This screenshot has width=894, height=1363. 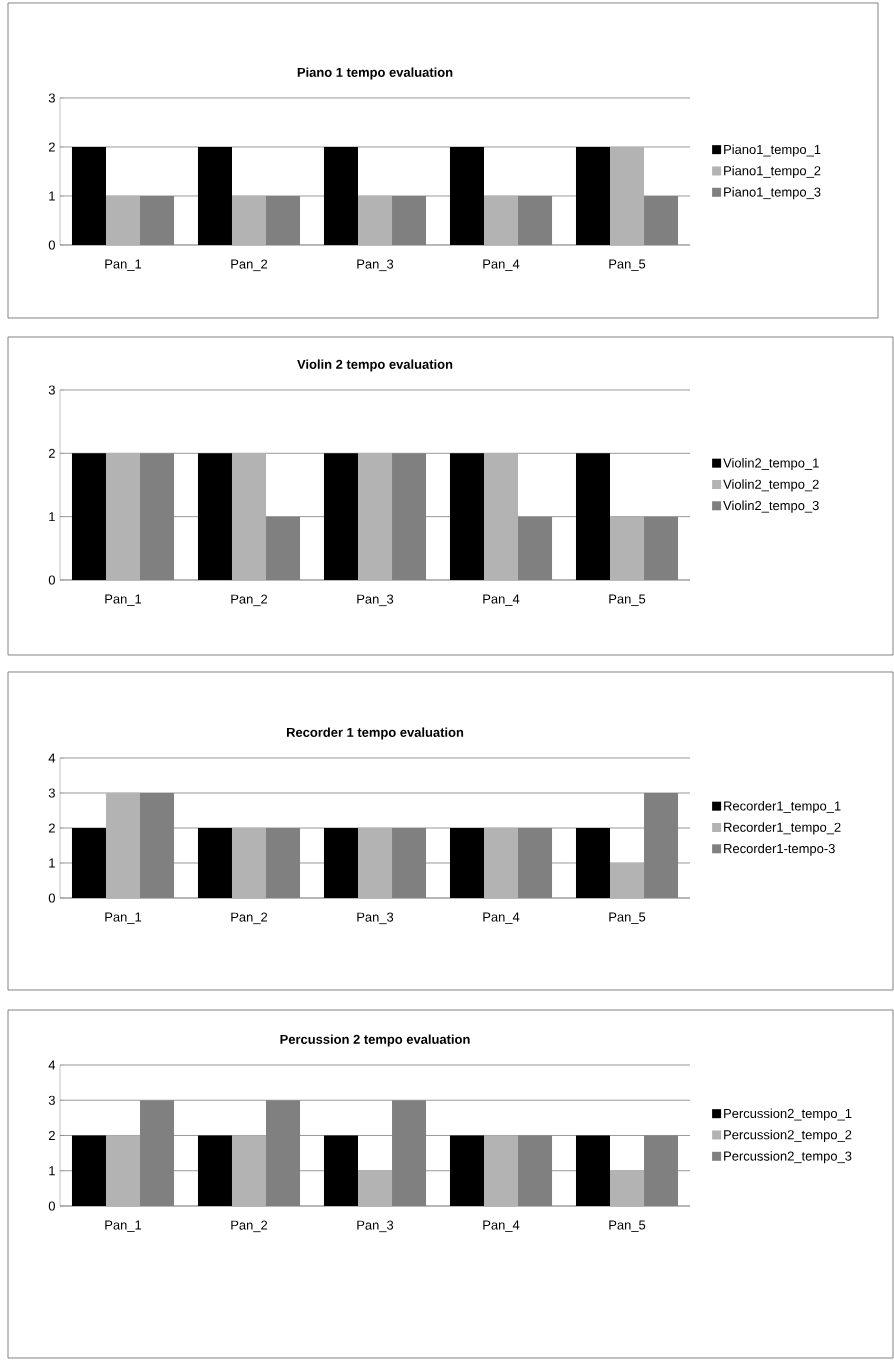 I want to click on legend-label: Piano1_tempo_1, so click(x=772, y=150).